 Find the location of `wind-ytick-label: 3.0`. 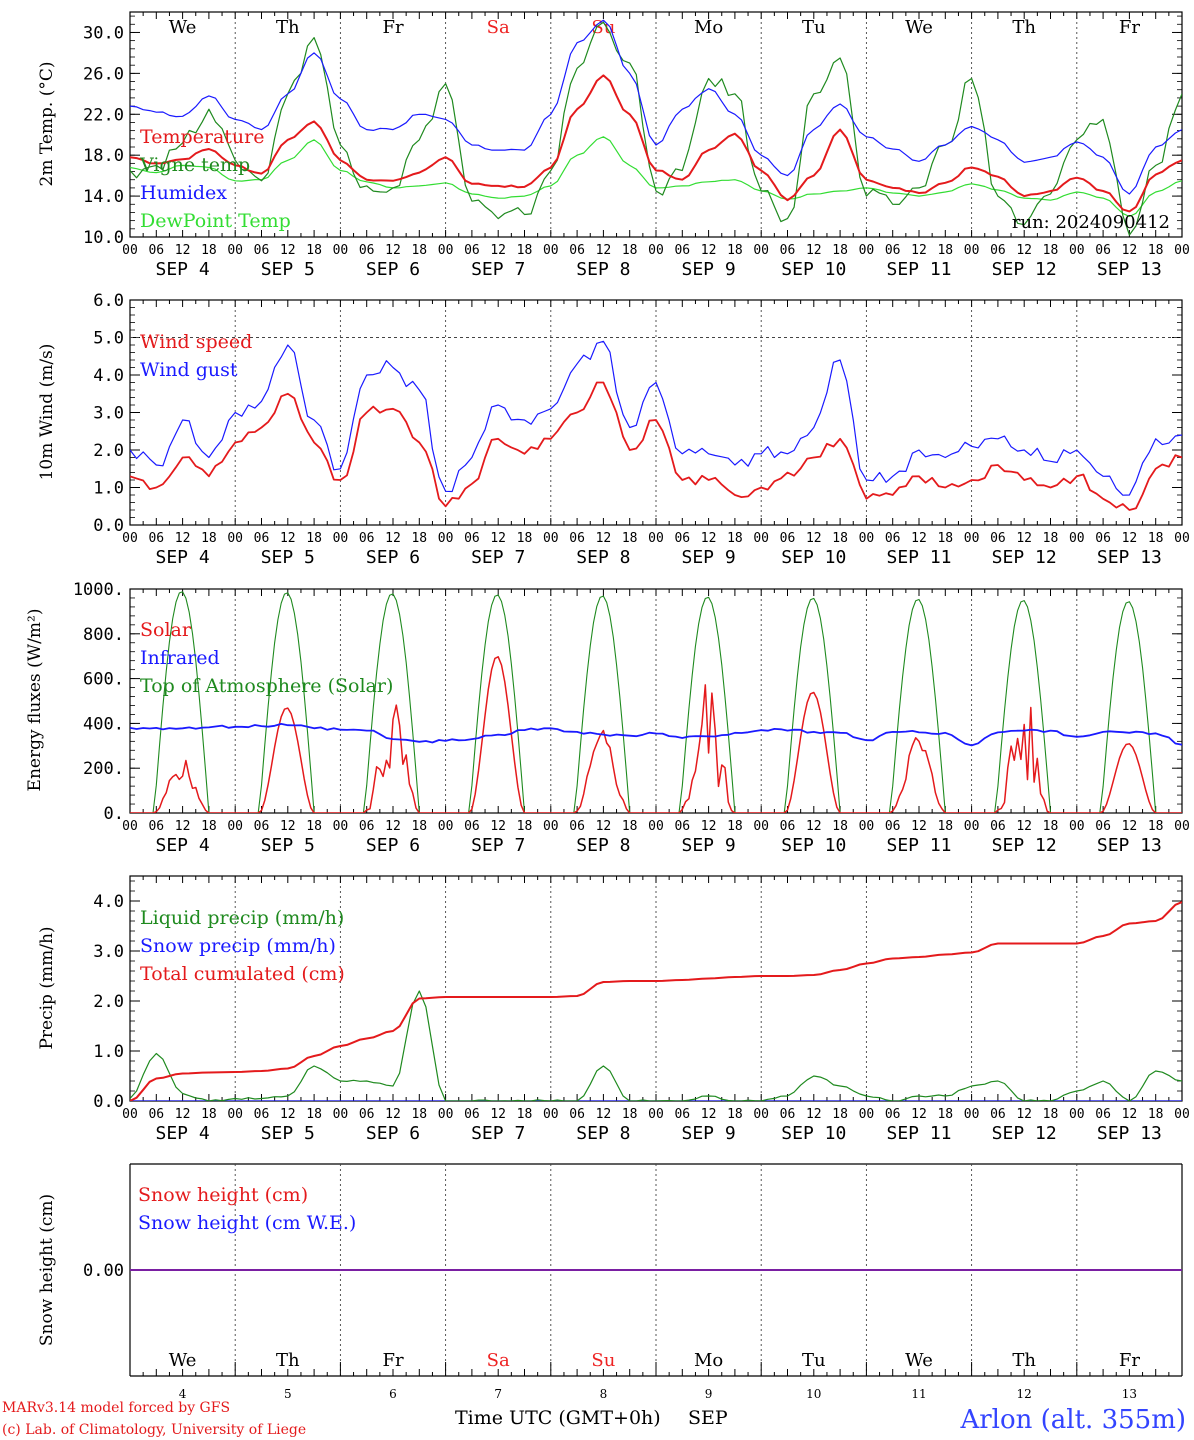

wind-ytick-label: 3.0 is located at coordinates (108, 414).